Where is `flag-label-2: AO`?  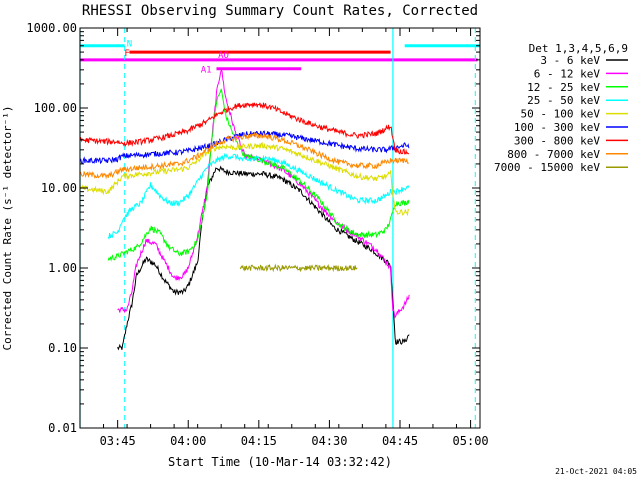 flag-label-2: AO is located at coordinates (223, 56).